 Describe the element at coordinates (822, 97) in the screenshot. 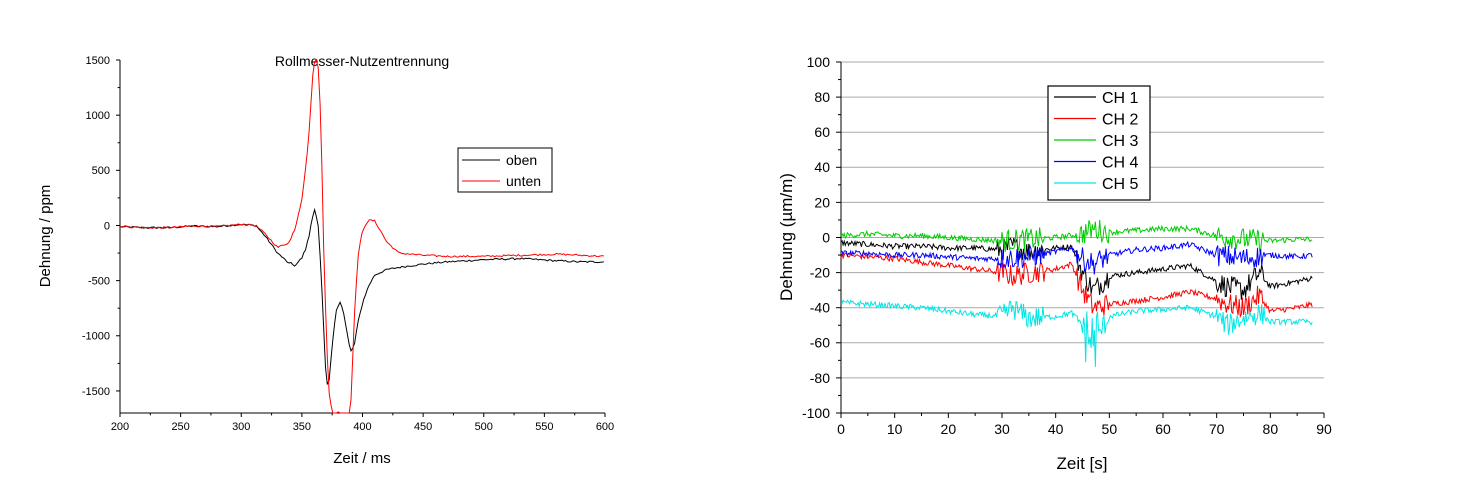

I see `y-tick-label: 80` at that location.